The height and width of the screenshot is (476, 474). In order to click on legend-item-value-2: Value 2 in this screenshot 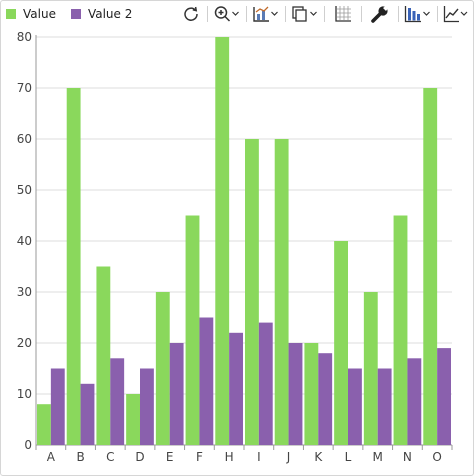, I will do `click(101, 14)`.